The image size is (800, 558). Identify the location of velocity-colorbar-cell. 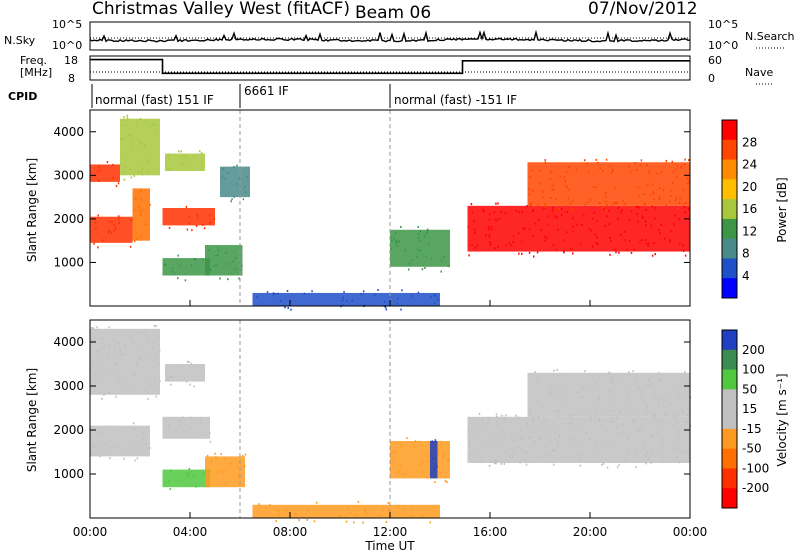
(729, 458).